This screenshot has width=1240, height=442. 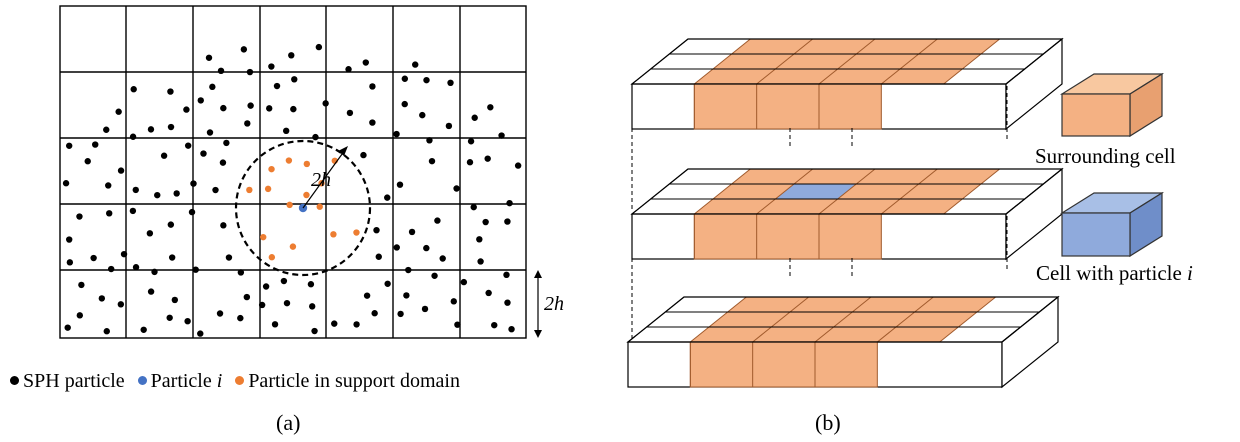 What do you see at coordinates (538, 334) in the screenshot?
I see `cell-size-arrow-head-bottom` at bounding box center [538, 334].